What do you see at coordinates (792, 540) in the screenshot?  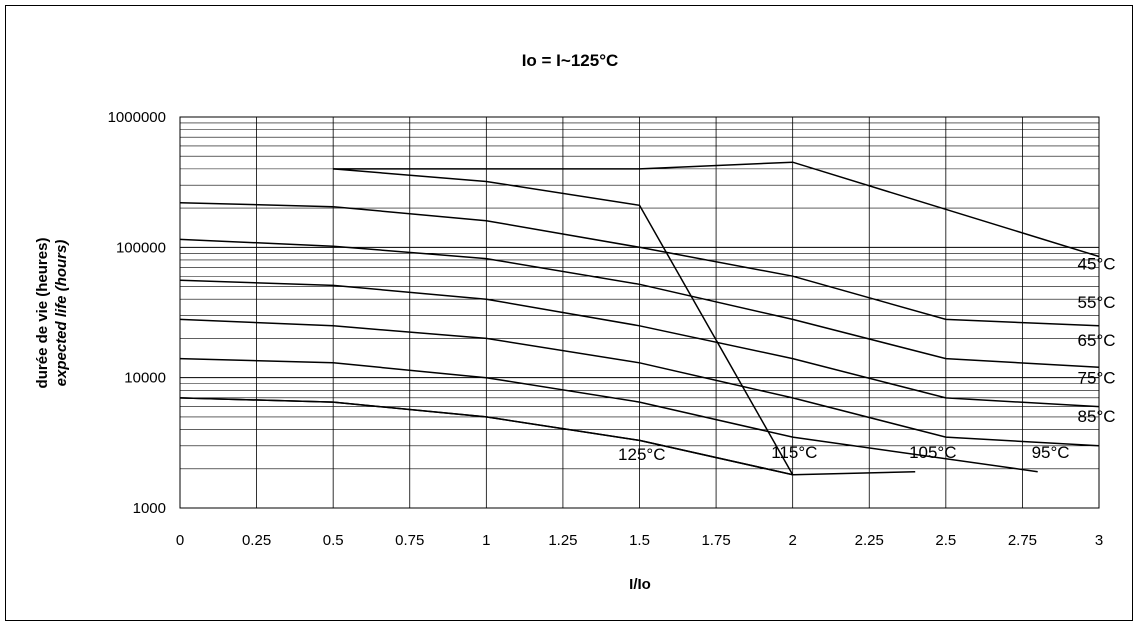 I see `x-tick-label: 2` at bounding box center [792, 540].